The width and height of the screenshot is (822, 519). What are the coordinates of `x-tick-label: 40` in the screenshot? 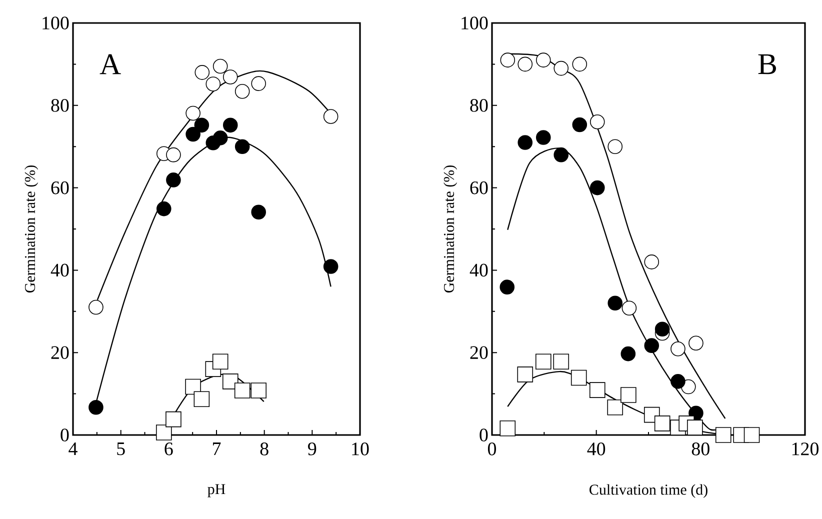 It's located at (596, 449).